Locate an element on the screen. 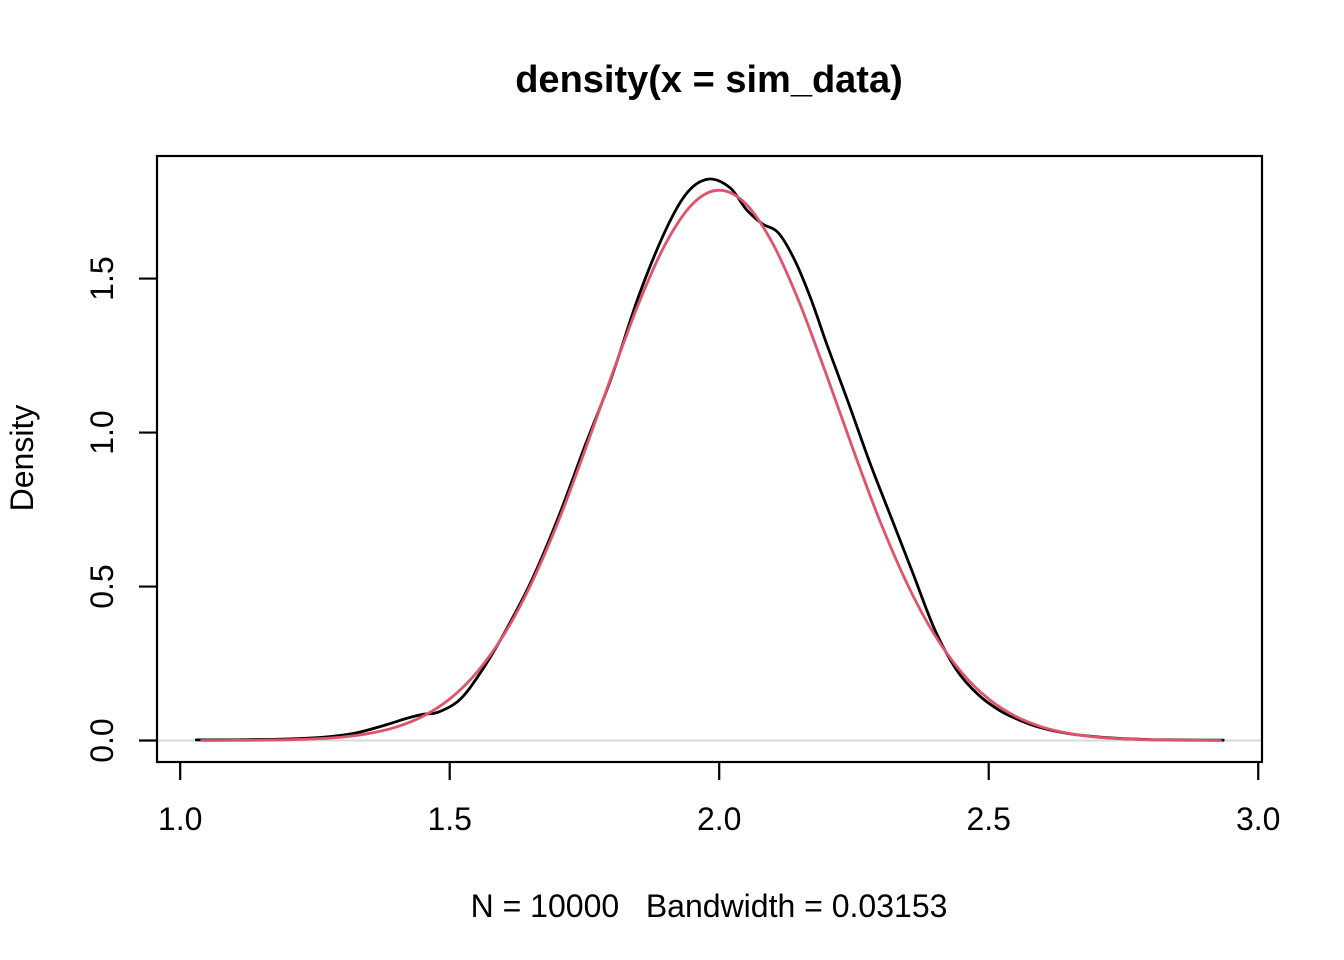 This screenshot has width=1344, height=960. x-tick-label: 1.5 is located at coordinates (449, 819).